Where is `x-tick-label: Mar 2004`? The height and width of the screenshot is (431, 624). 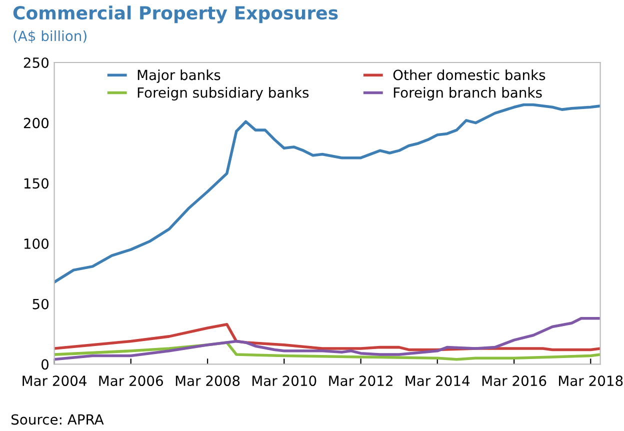
x-tick-label: Mar 2004 is located at coordinates (54, 381).